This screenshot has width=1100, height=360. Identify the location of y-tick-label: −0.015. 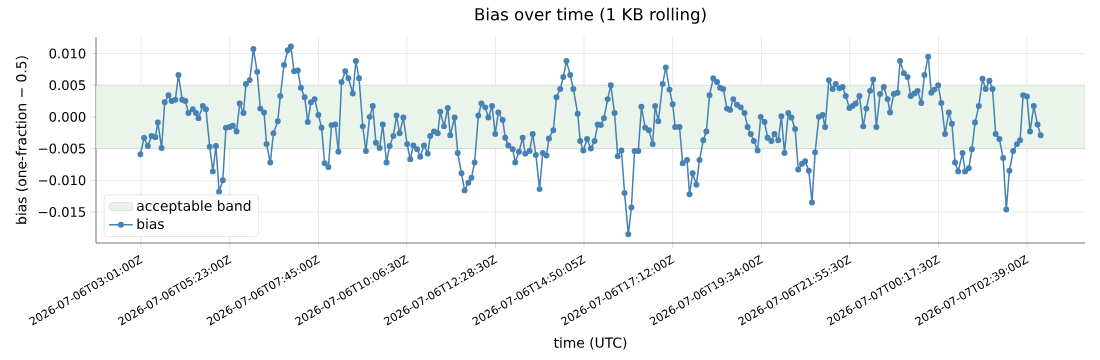
(62, 211).